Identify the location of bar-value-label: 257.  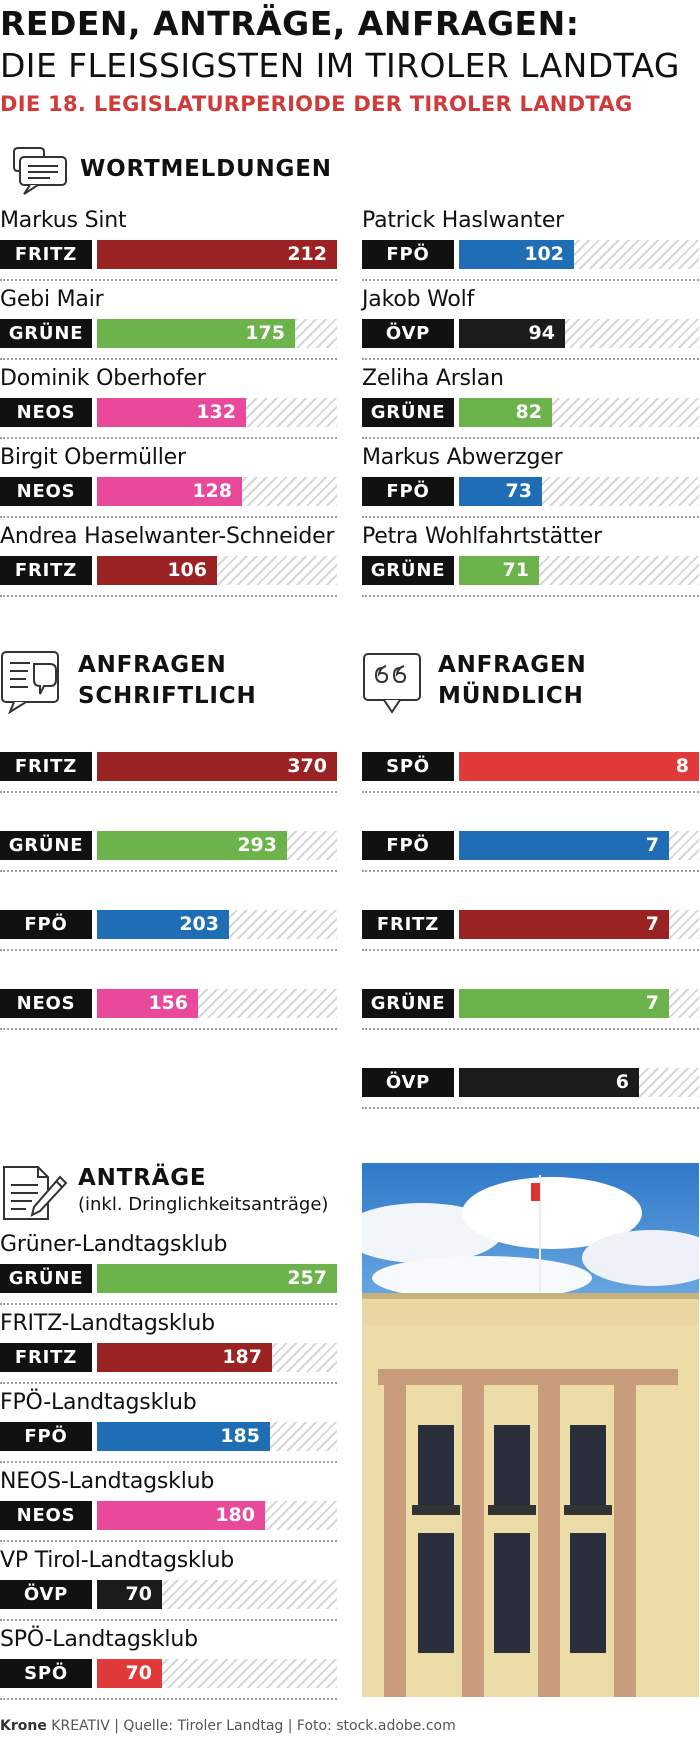
(307, 1278).